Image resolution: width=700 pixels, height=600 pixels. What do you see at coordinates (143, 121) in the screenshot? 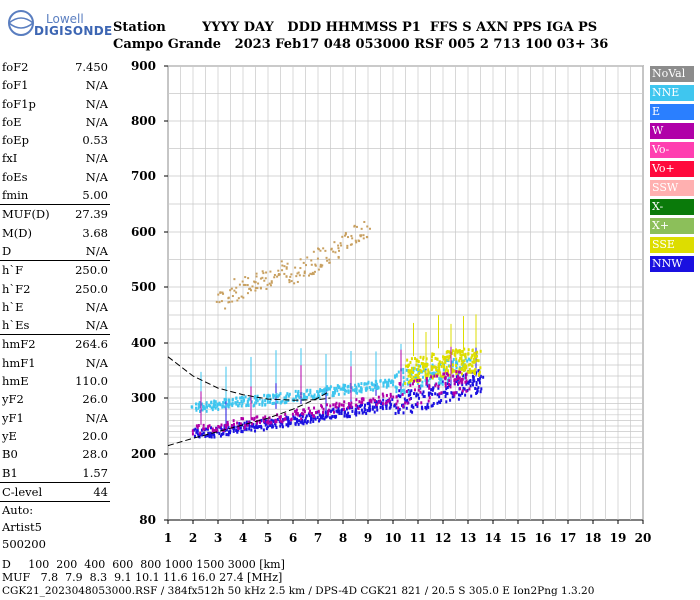
I see `y-tick-label: 800` at bounding box center [143, 121].